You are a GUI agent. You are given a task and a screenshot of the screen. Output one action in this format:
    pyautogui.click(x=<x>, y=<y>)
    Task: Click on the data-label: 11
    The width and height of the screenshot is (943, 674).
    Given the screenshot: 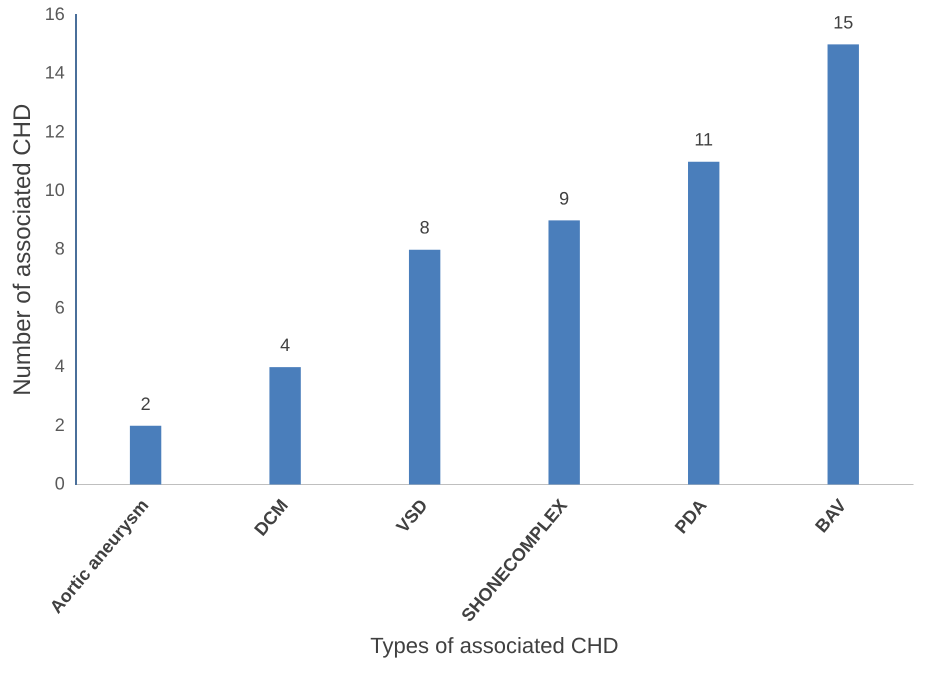 What is the action you would take?
    pyautogui.click(x=704, y=140)
    